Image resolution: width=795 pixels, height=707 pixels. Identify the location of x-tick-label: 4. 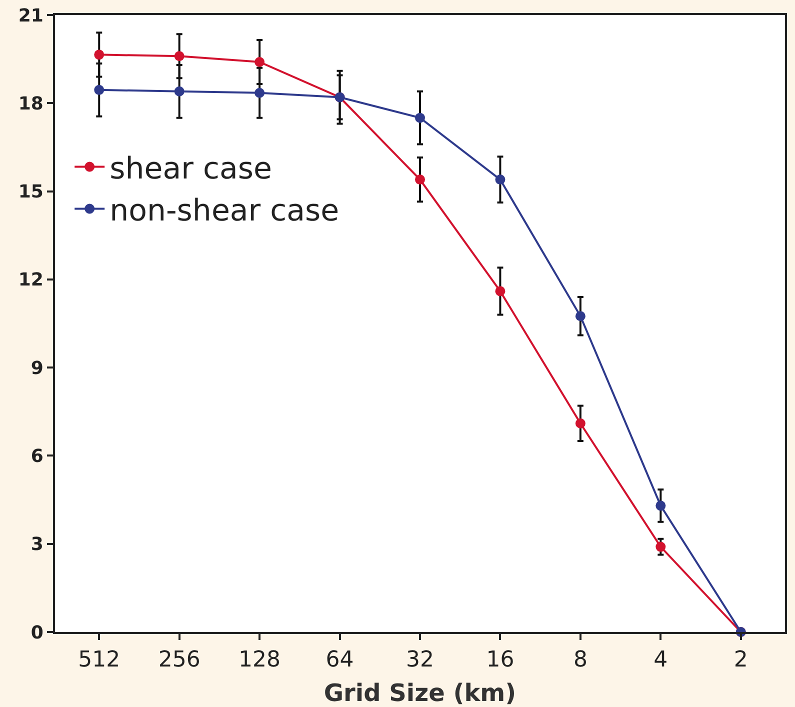
(661, 659).